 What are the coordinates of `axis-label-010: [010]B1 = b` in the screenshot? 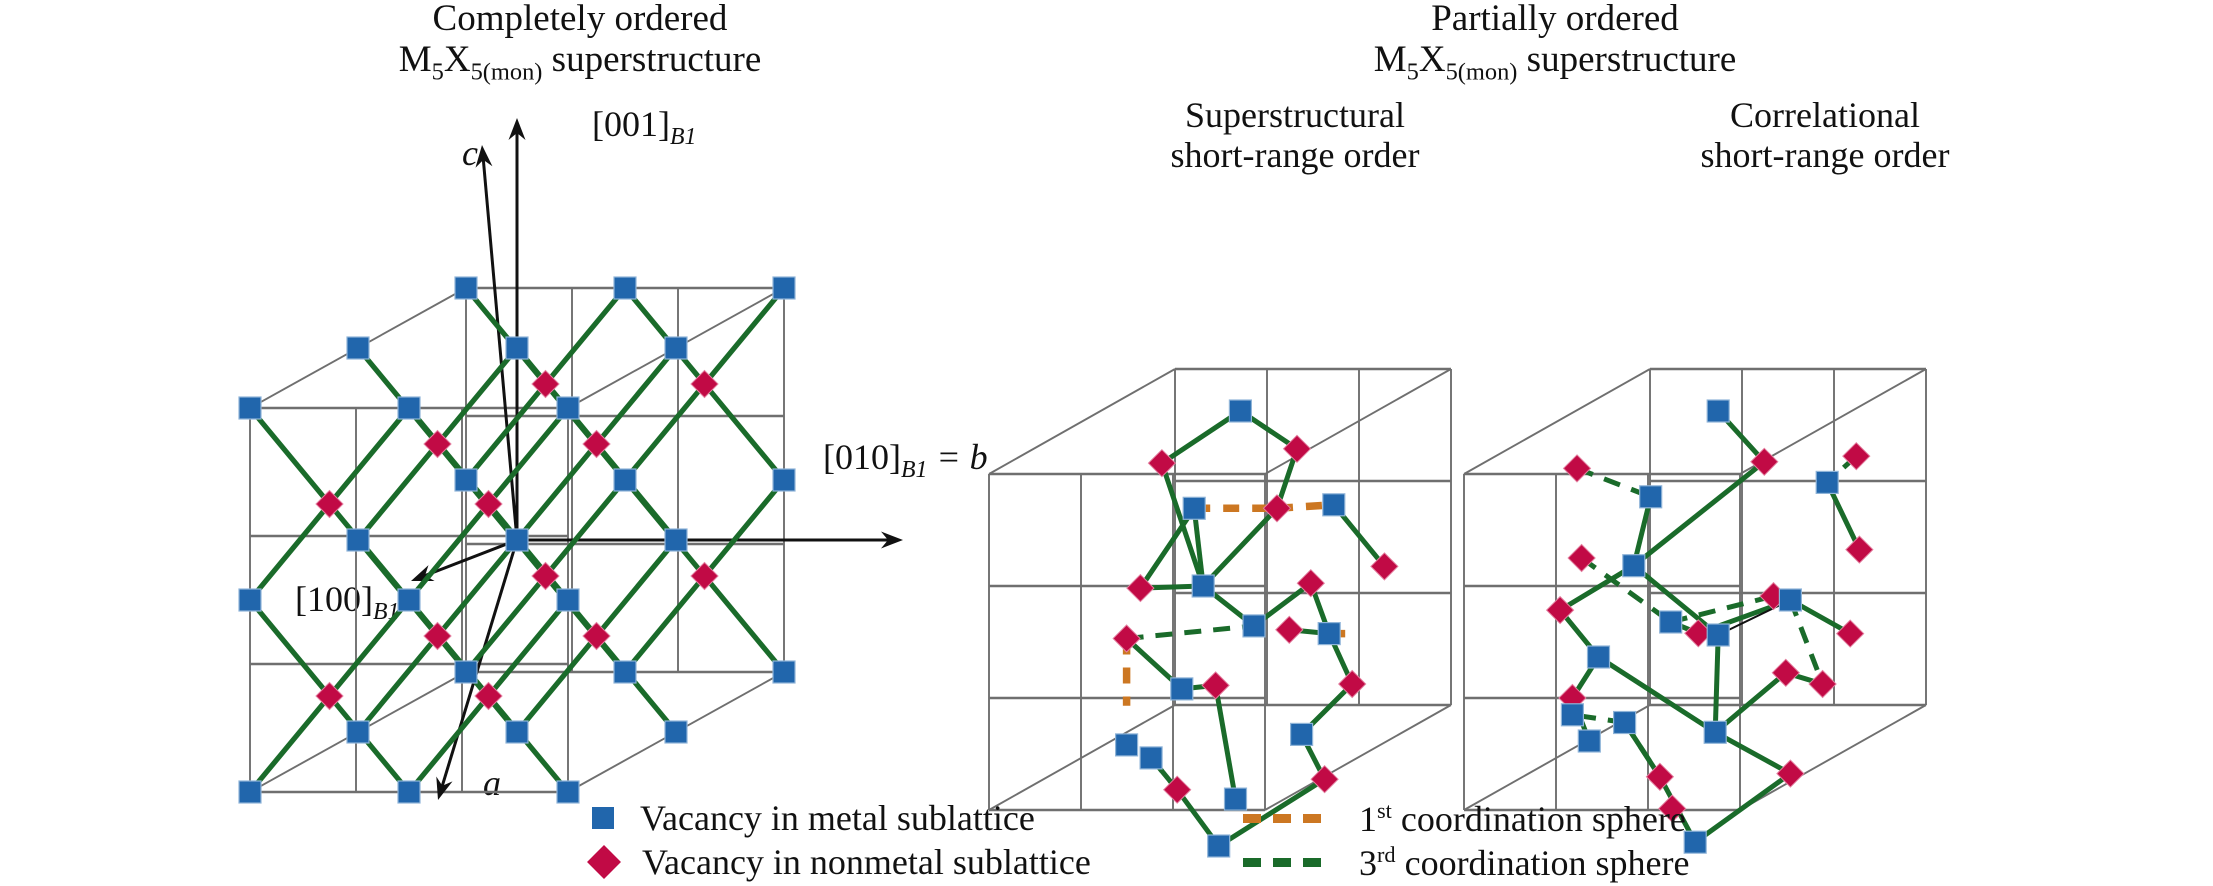 It's located at (905, 460).